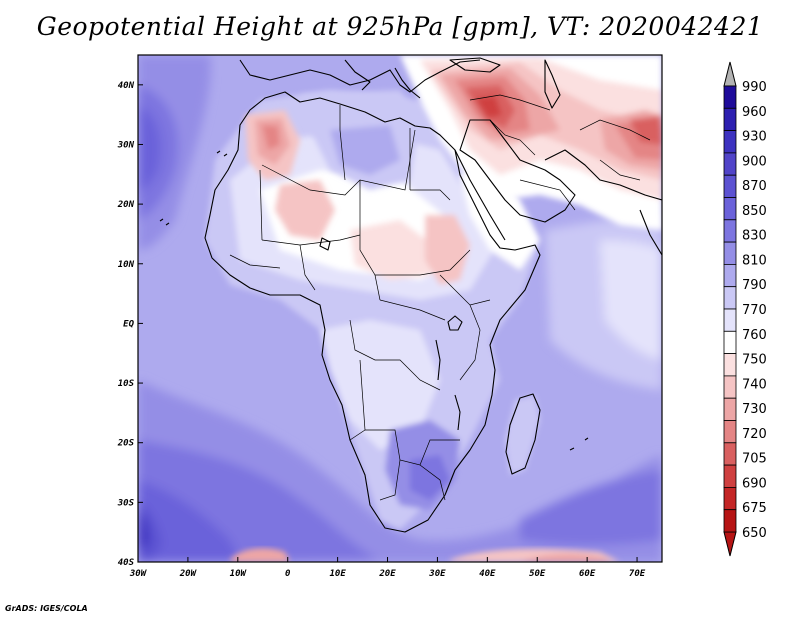  I want to click on coast-islands-indian, so click(579, 444).